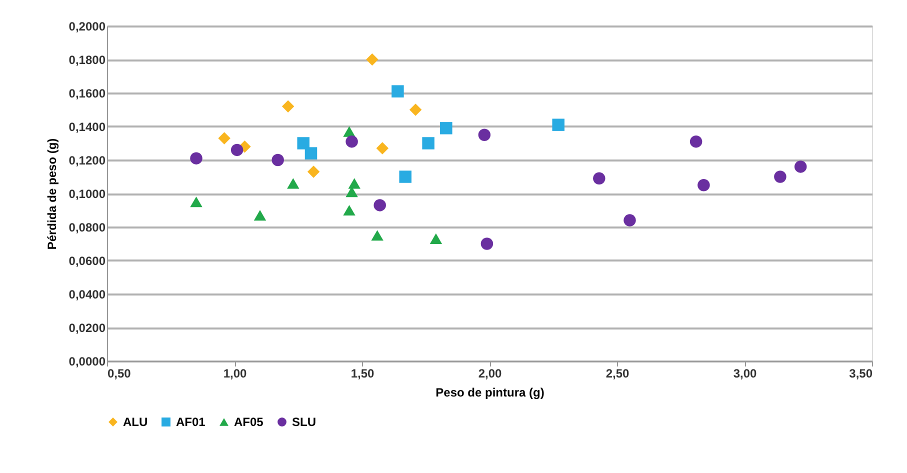 This screenshot has width=907, height=473. What do you see at coordinates (87, 361) in the screenshot?
I see `y-tick-label: 0,0000` at bounding box center [87, 361].